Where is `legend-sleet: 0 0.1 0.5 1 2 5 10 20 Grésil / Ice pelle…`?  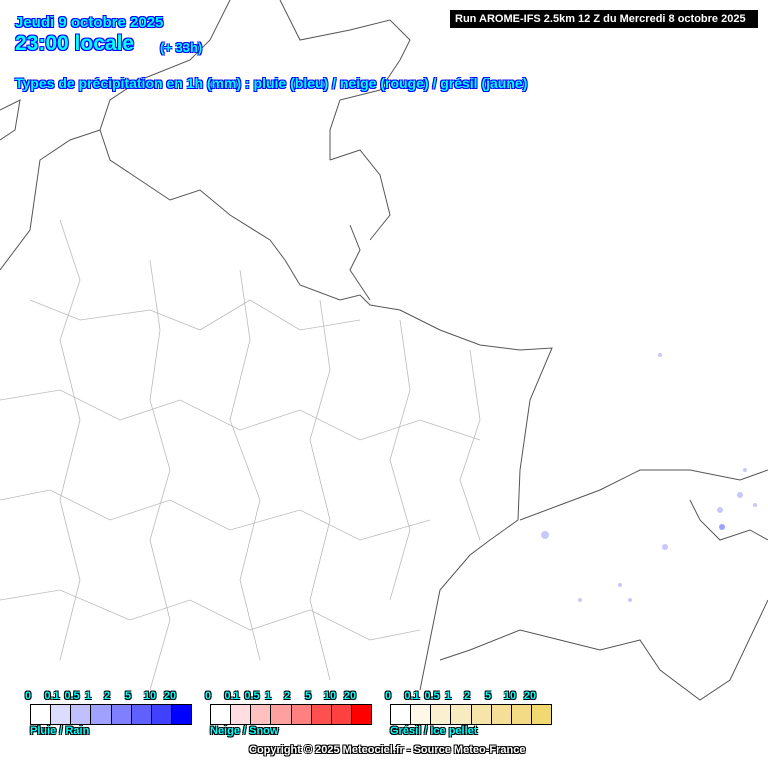
legend-sleet: 0 0.1 0.5 1 2 5 10 20 Grésil / Ice pelle… is located at coordinates (468, 713).